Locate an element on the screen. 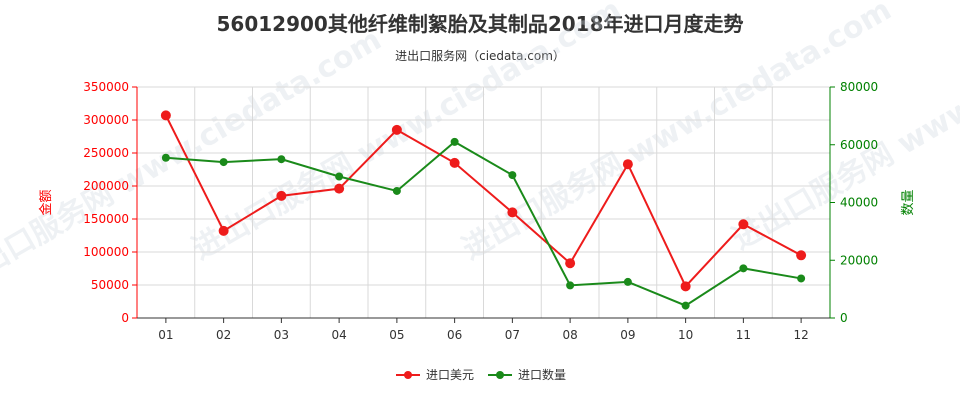 This screenshot has width=960, height=400. x-tick-label: 02 is located at coordinates (223, 335).